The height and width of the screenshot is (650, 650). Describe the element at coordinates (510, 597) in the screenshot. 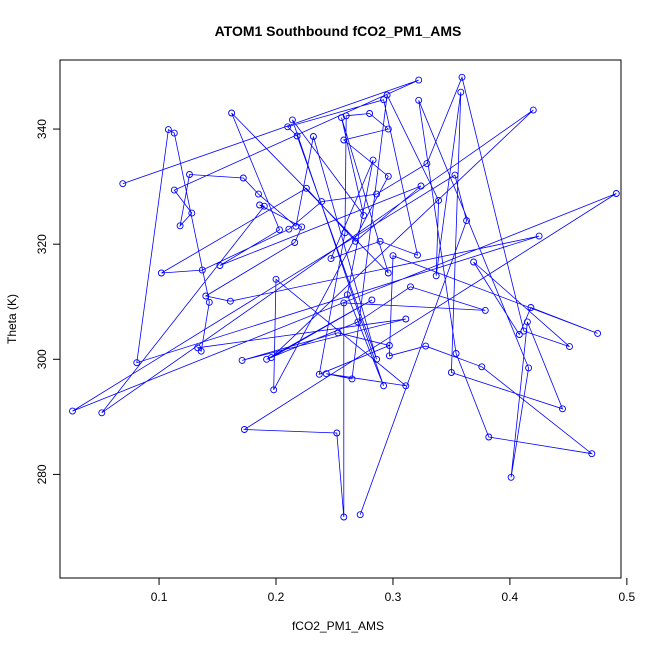

I see `x-tick-label: 0.4` at that location.